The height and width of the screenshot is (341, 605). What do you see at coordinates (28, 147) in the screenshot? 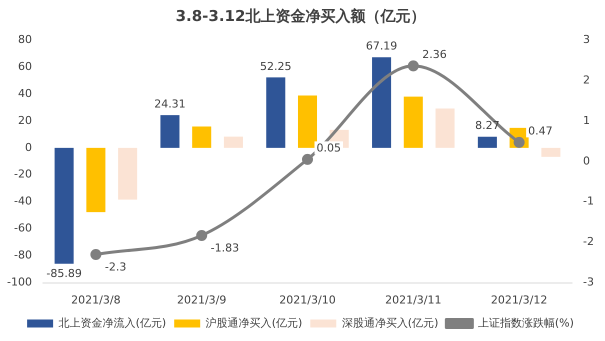
I see `y-tick-label: 0` at bounding box center [28, 147].